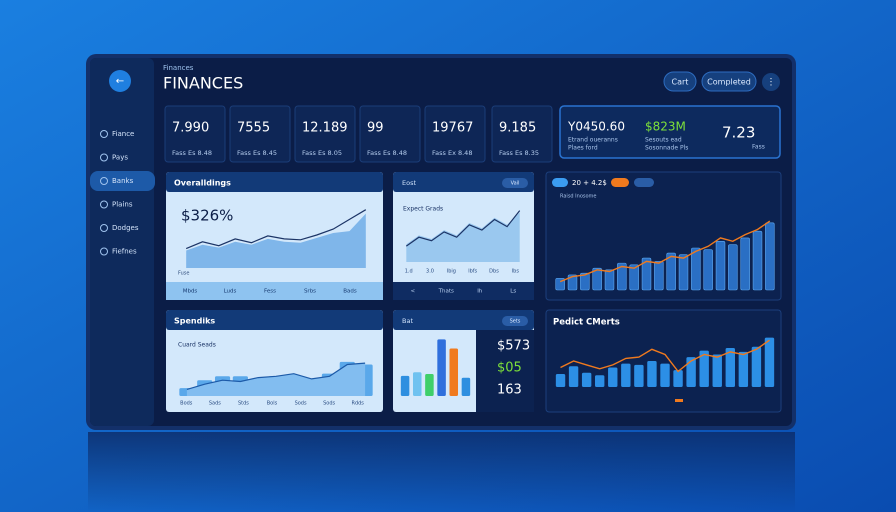  I want to click on figure: $05, so click(509, 368).